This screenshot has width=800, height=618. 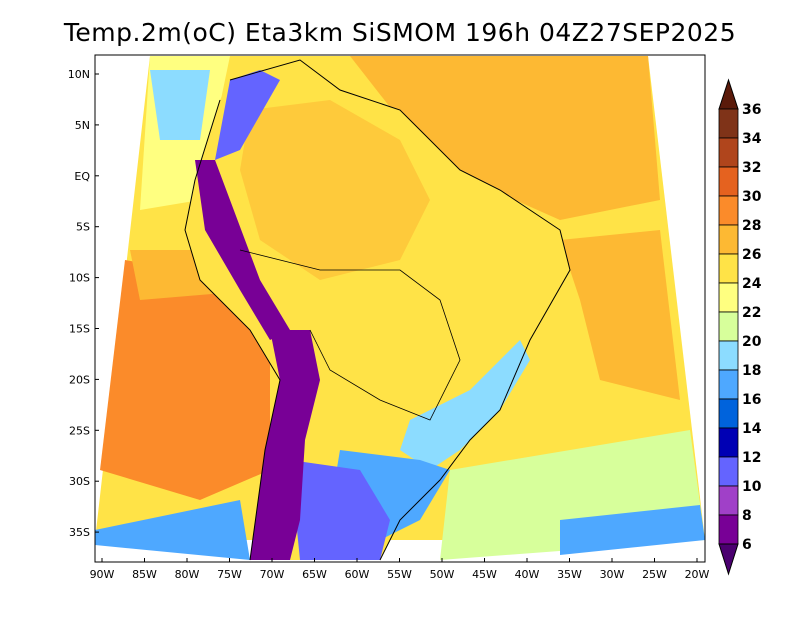 What do you see at coordinates (79, 329) in the screenshot?
I see `lat-label: 15S` at bounding box center [79, 329].